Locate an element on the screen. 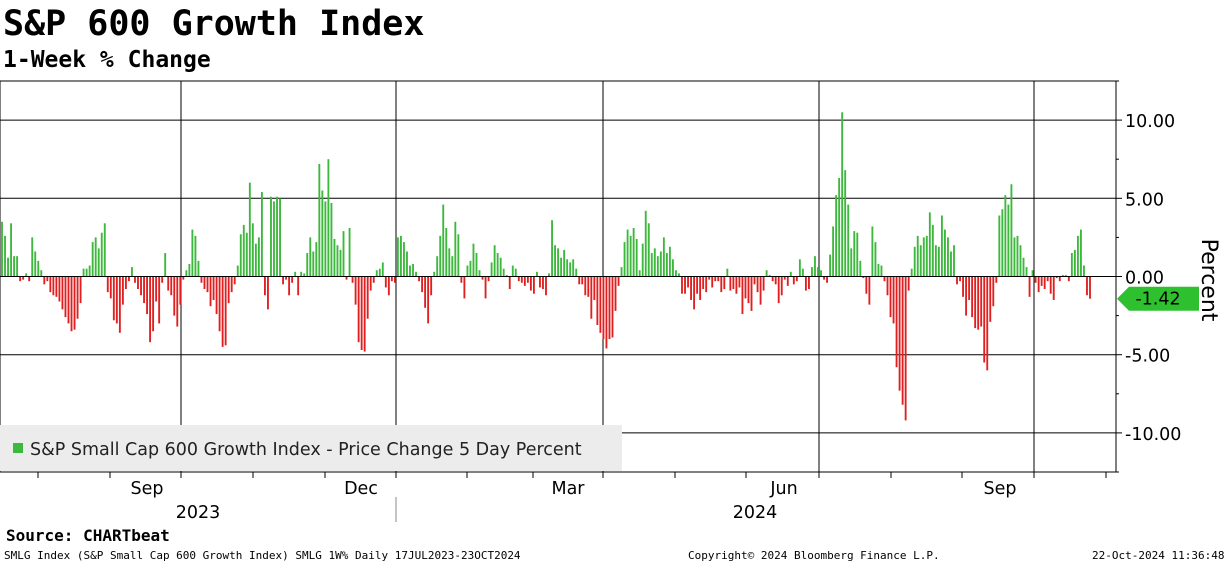 Image resolution: width=1224 pixels, height=566 pixels. x-axis: Sep Dec Mar Jun Sep 2023 2024 is located at coordinates (572, 497).